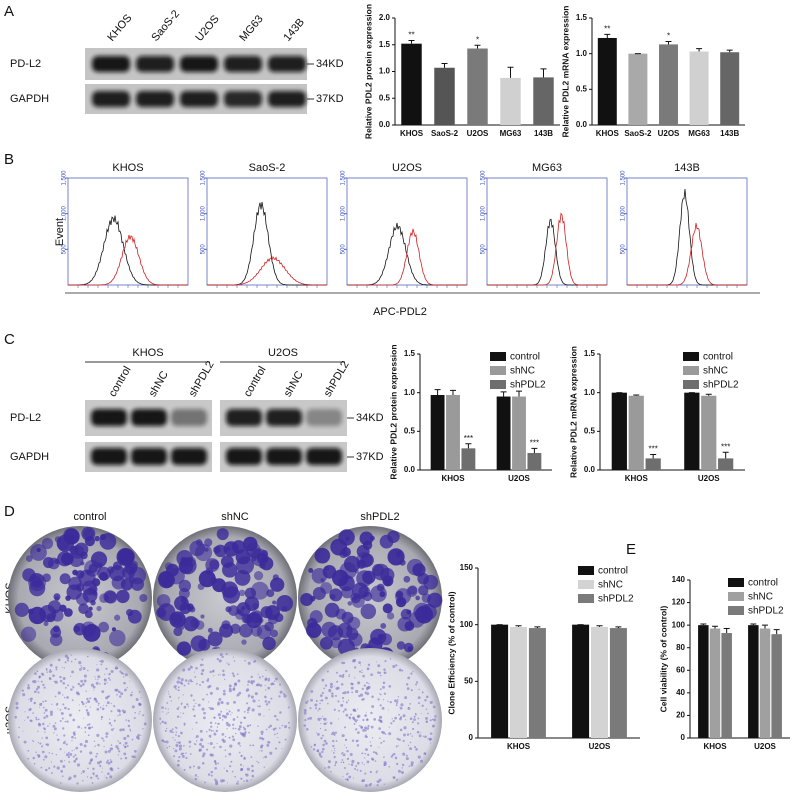 This screenshot has width=798, height=808. What do you see at coordinates (385, 124) in the screenshot?
I see `y-tick-label: 0.0` at bounding box center [385, 124].